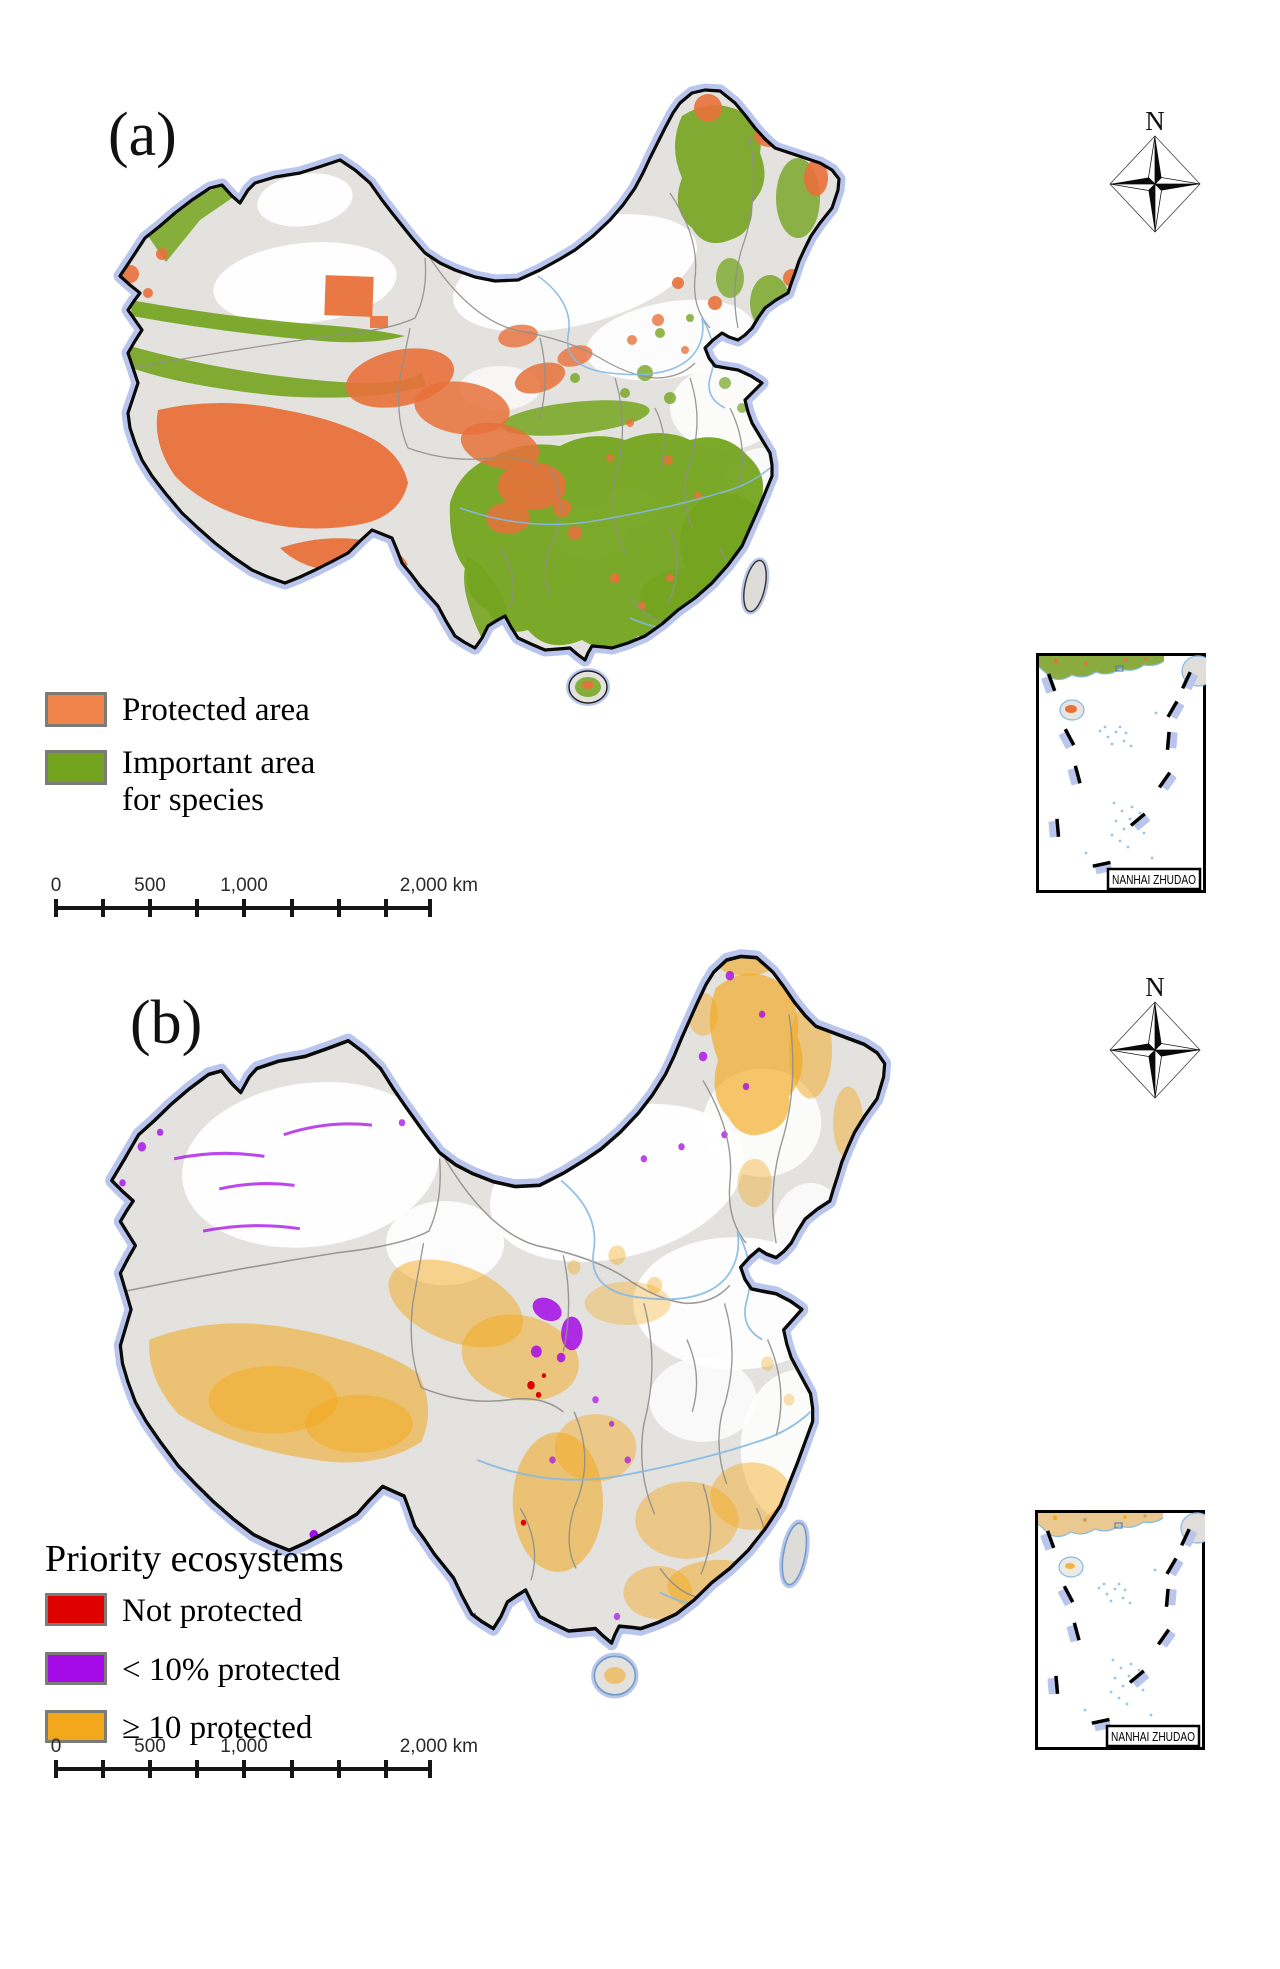 The image size is (1280, 1969). I want to click on rivers, so click(615, 453).